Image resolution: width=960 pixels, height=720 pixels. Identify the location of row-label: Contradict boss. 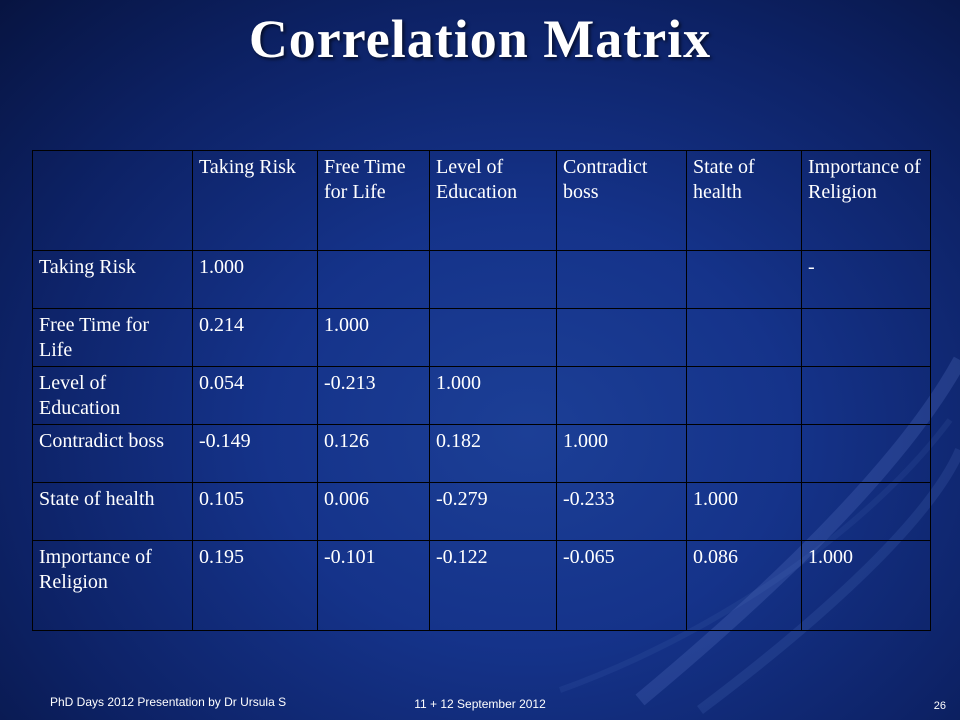
(112, 453).